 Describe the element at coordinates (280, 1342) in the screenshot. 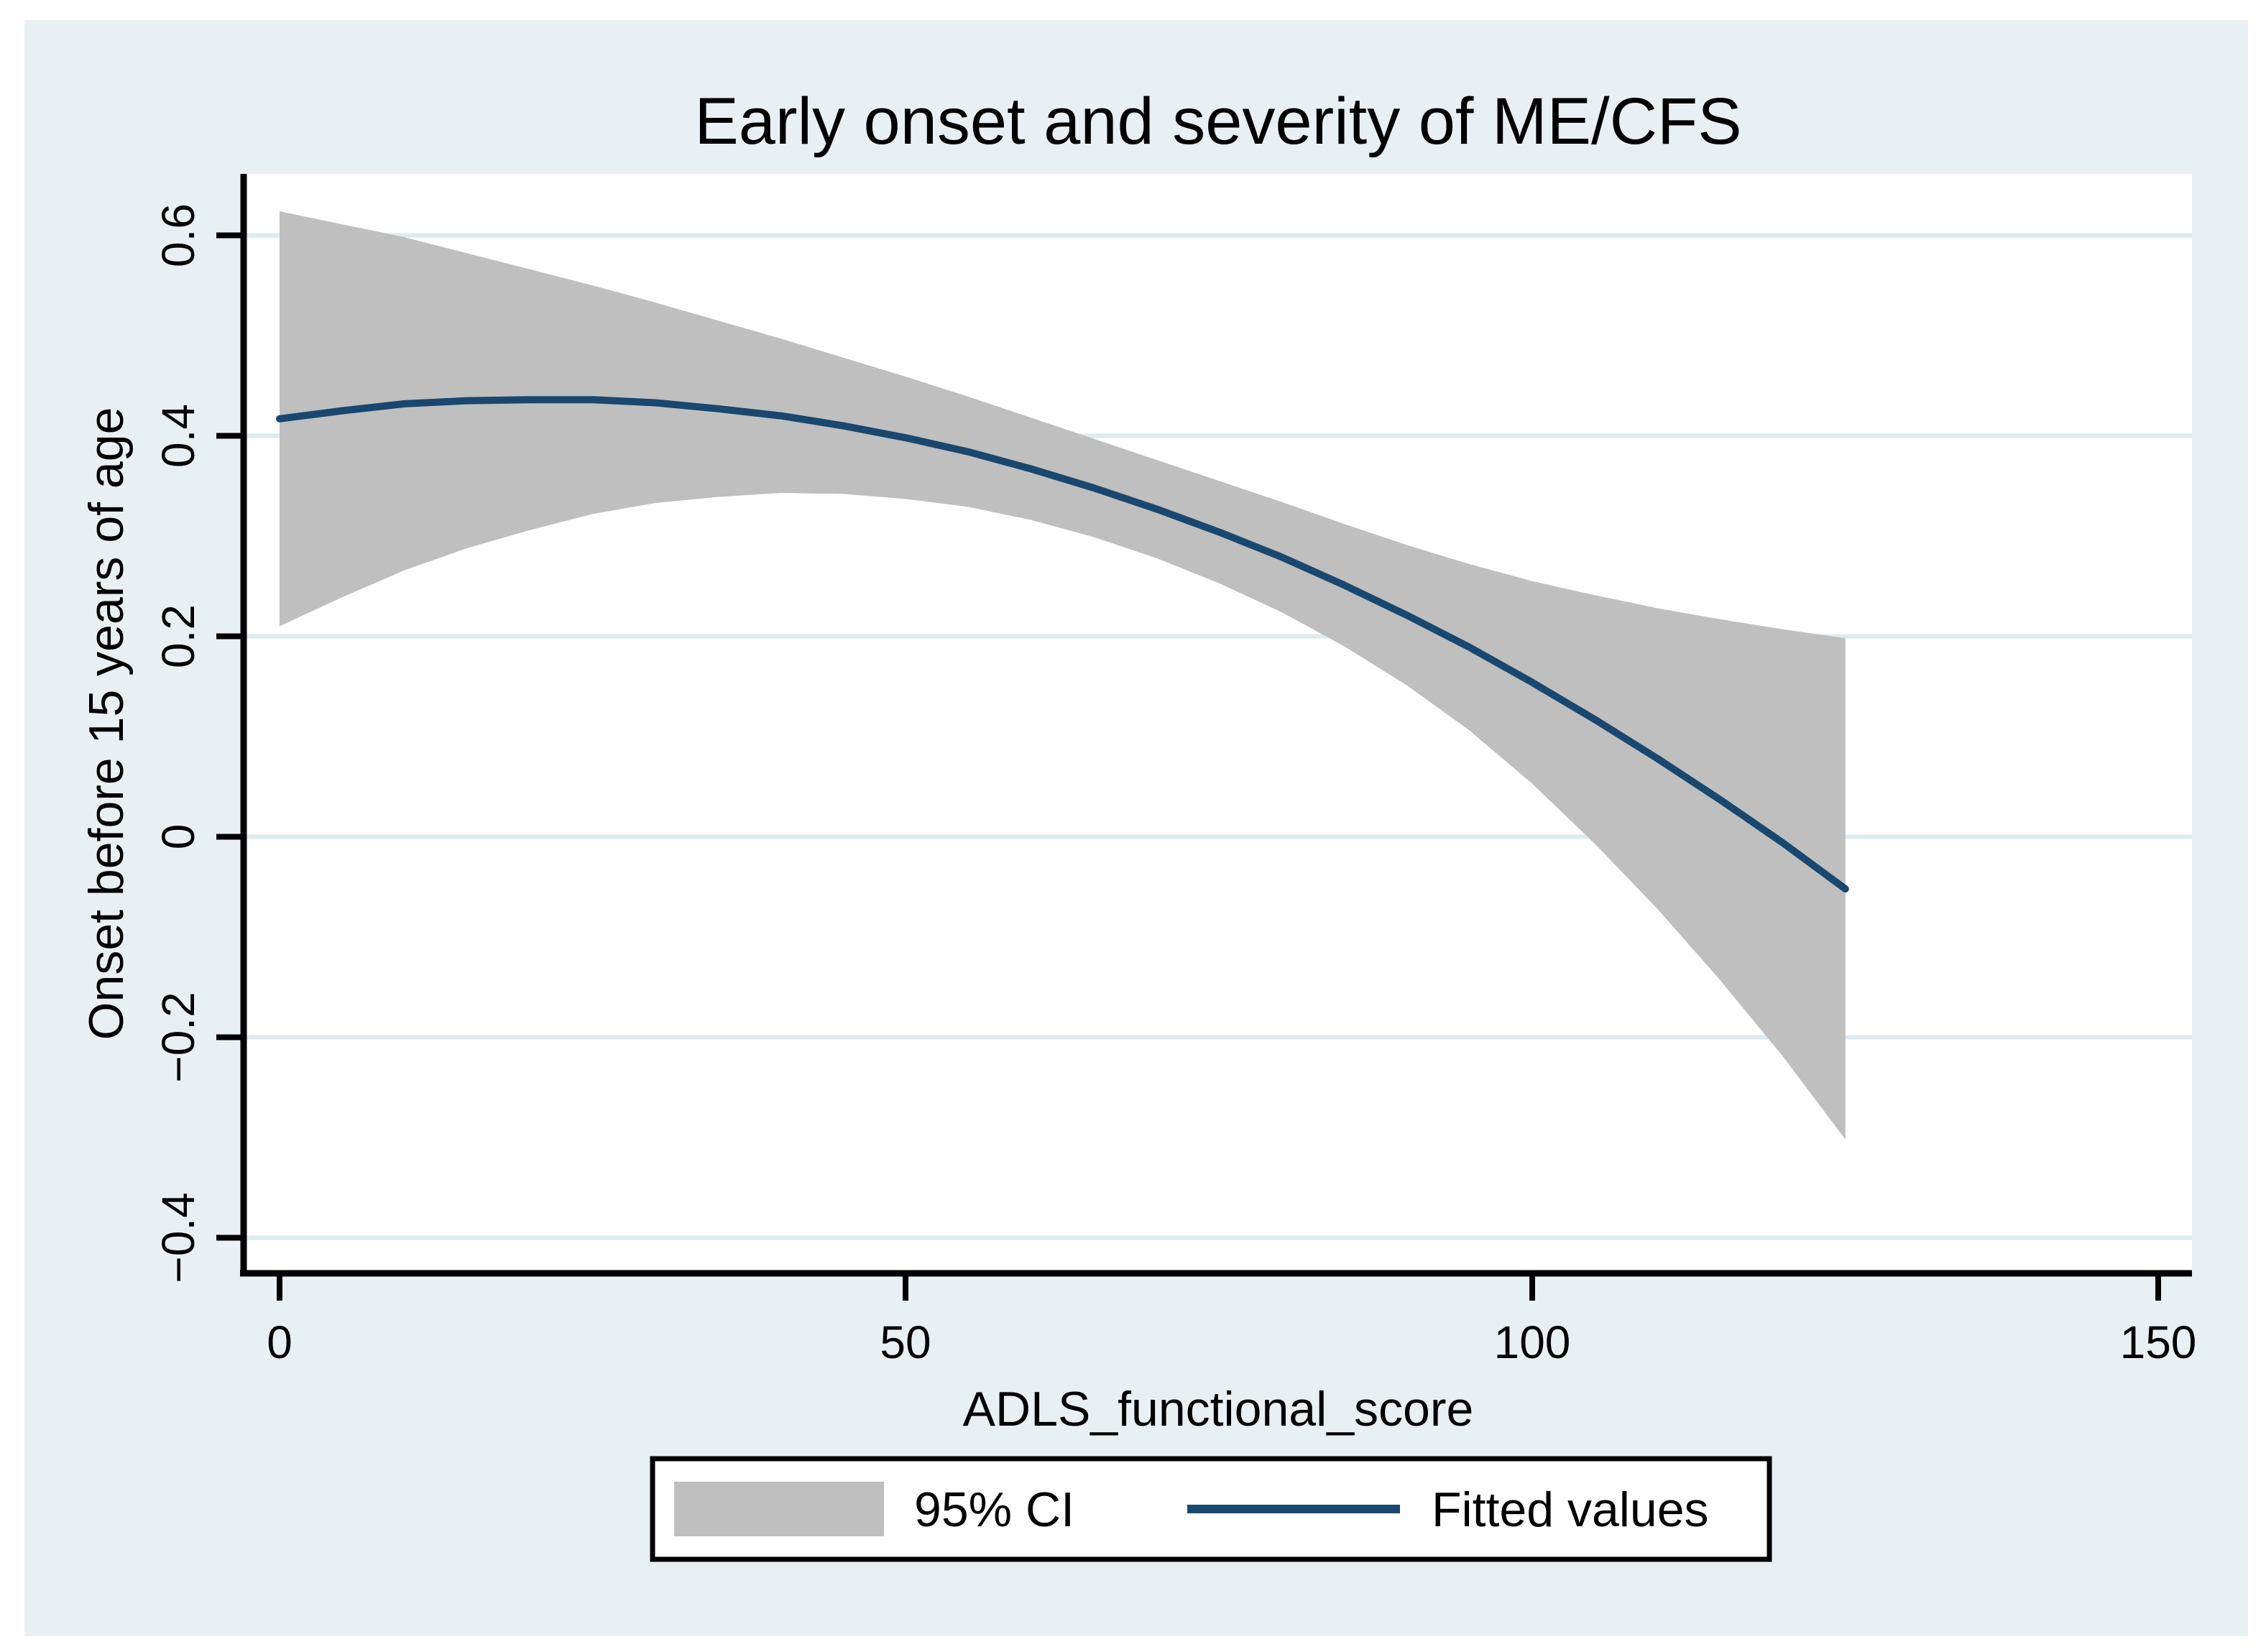

I see `x-tick-label-0: 0` at that location.